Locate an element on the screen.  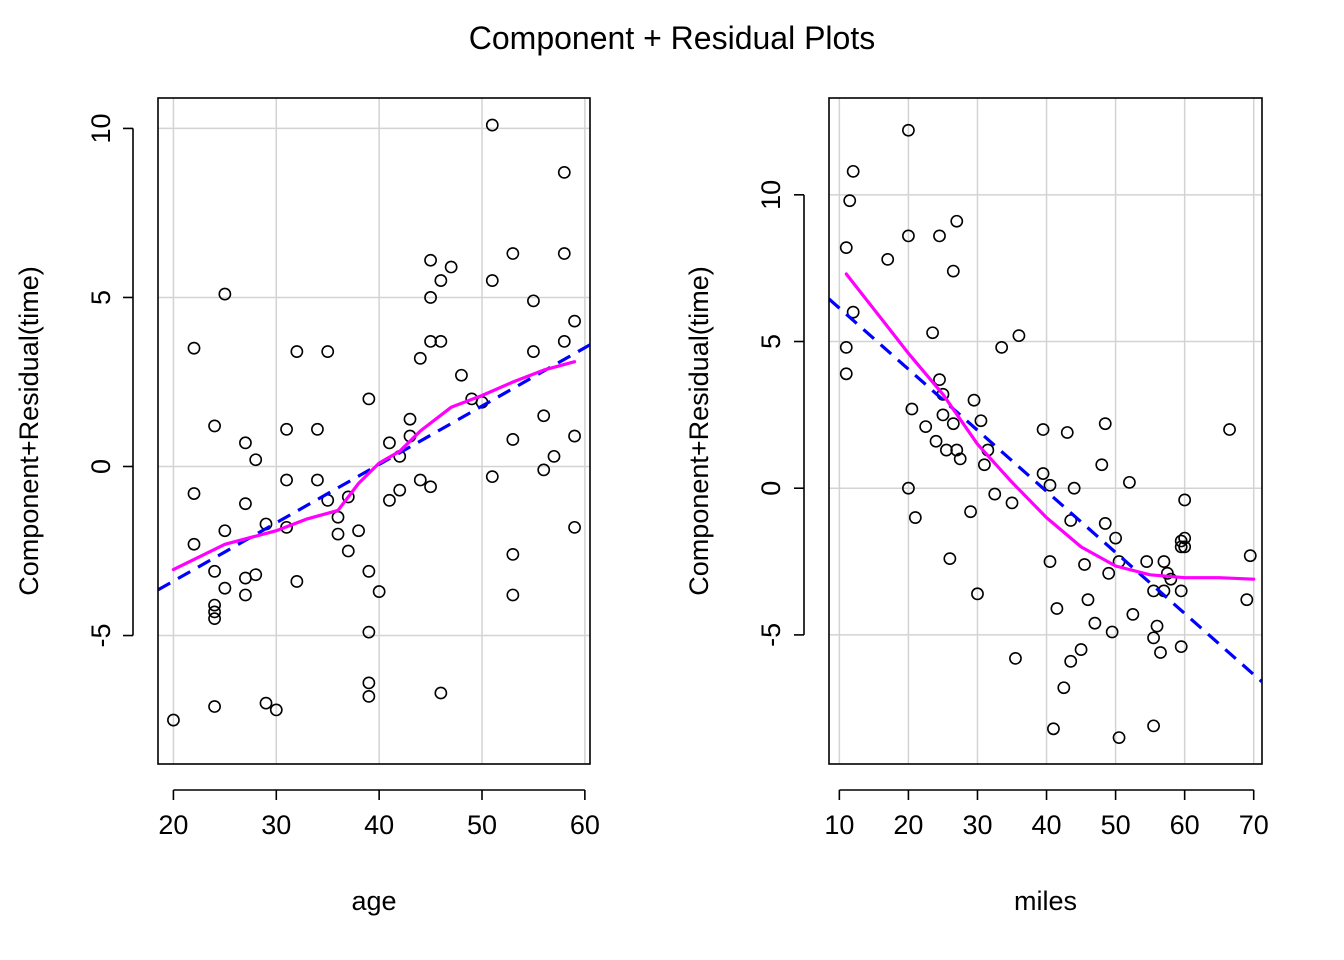
miles-x-tick-label: 30 is located at coordinates (977, 825).